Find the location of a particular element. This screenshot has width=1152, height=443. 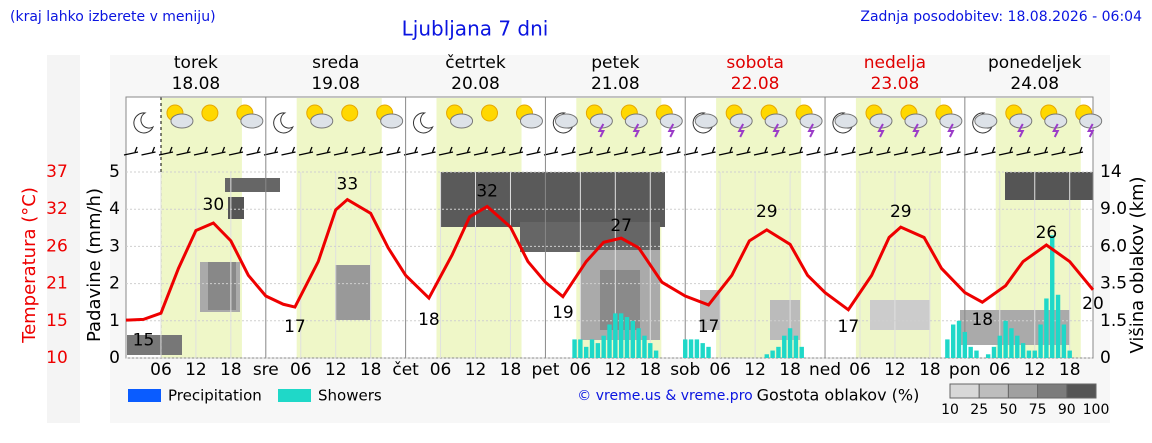

y2-tick-label: 15 is located at coordinates (57, 321).